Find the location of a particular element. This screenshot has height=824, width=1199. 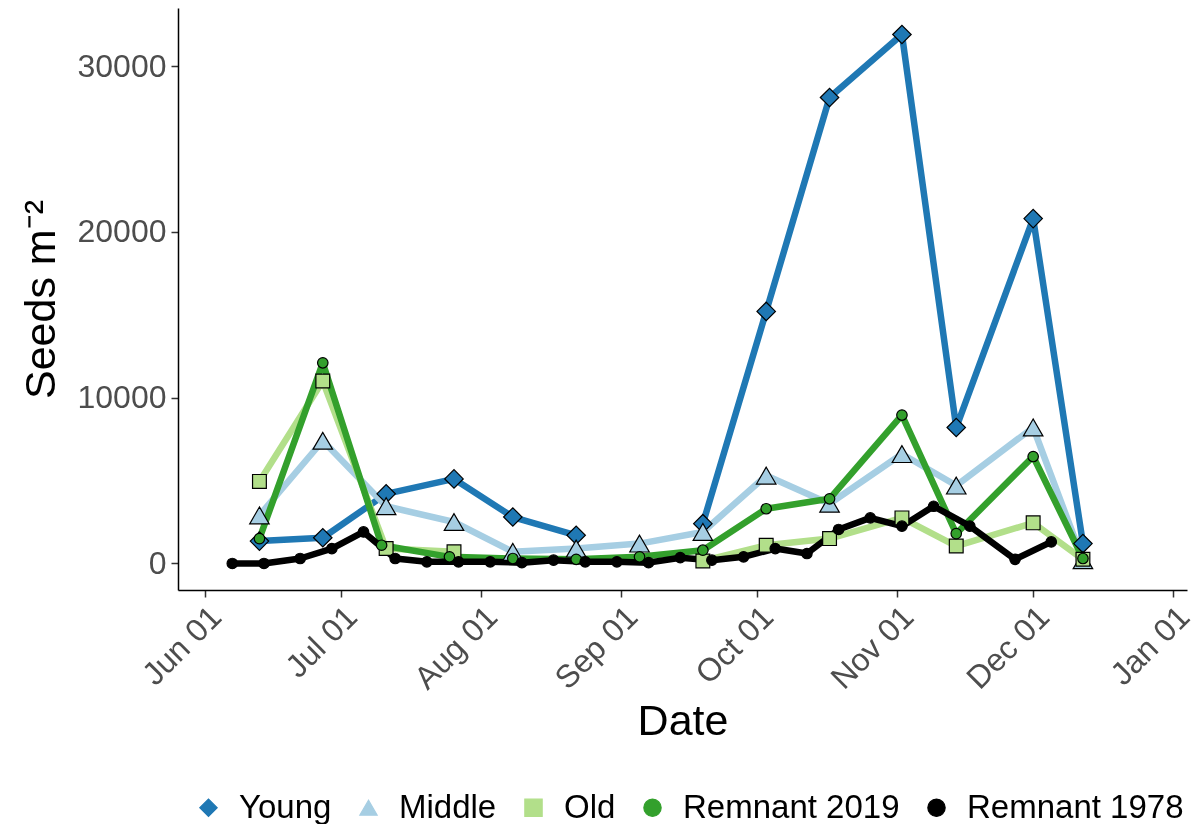

legend-label: Young is located at coordinates (285, 805).